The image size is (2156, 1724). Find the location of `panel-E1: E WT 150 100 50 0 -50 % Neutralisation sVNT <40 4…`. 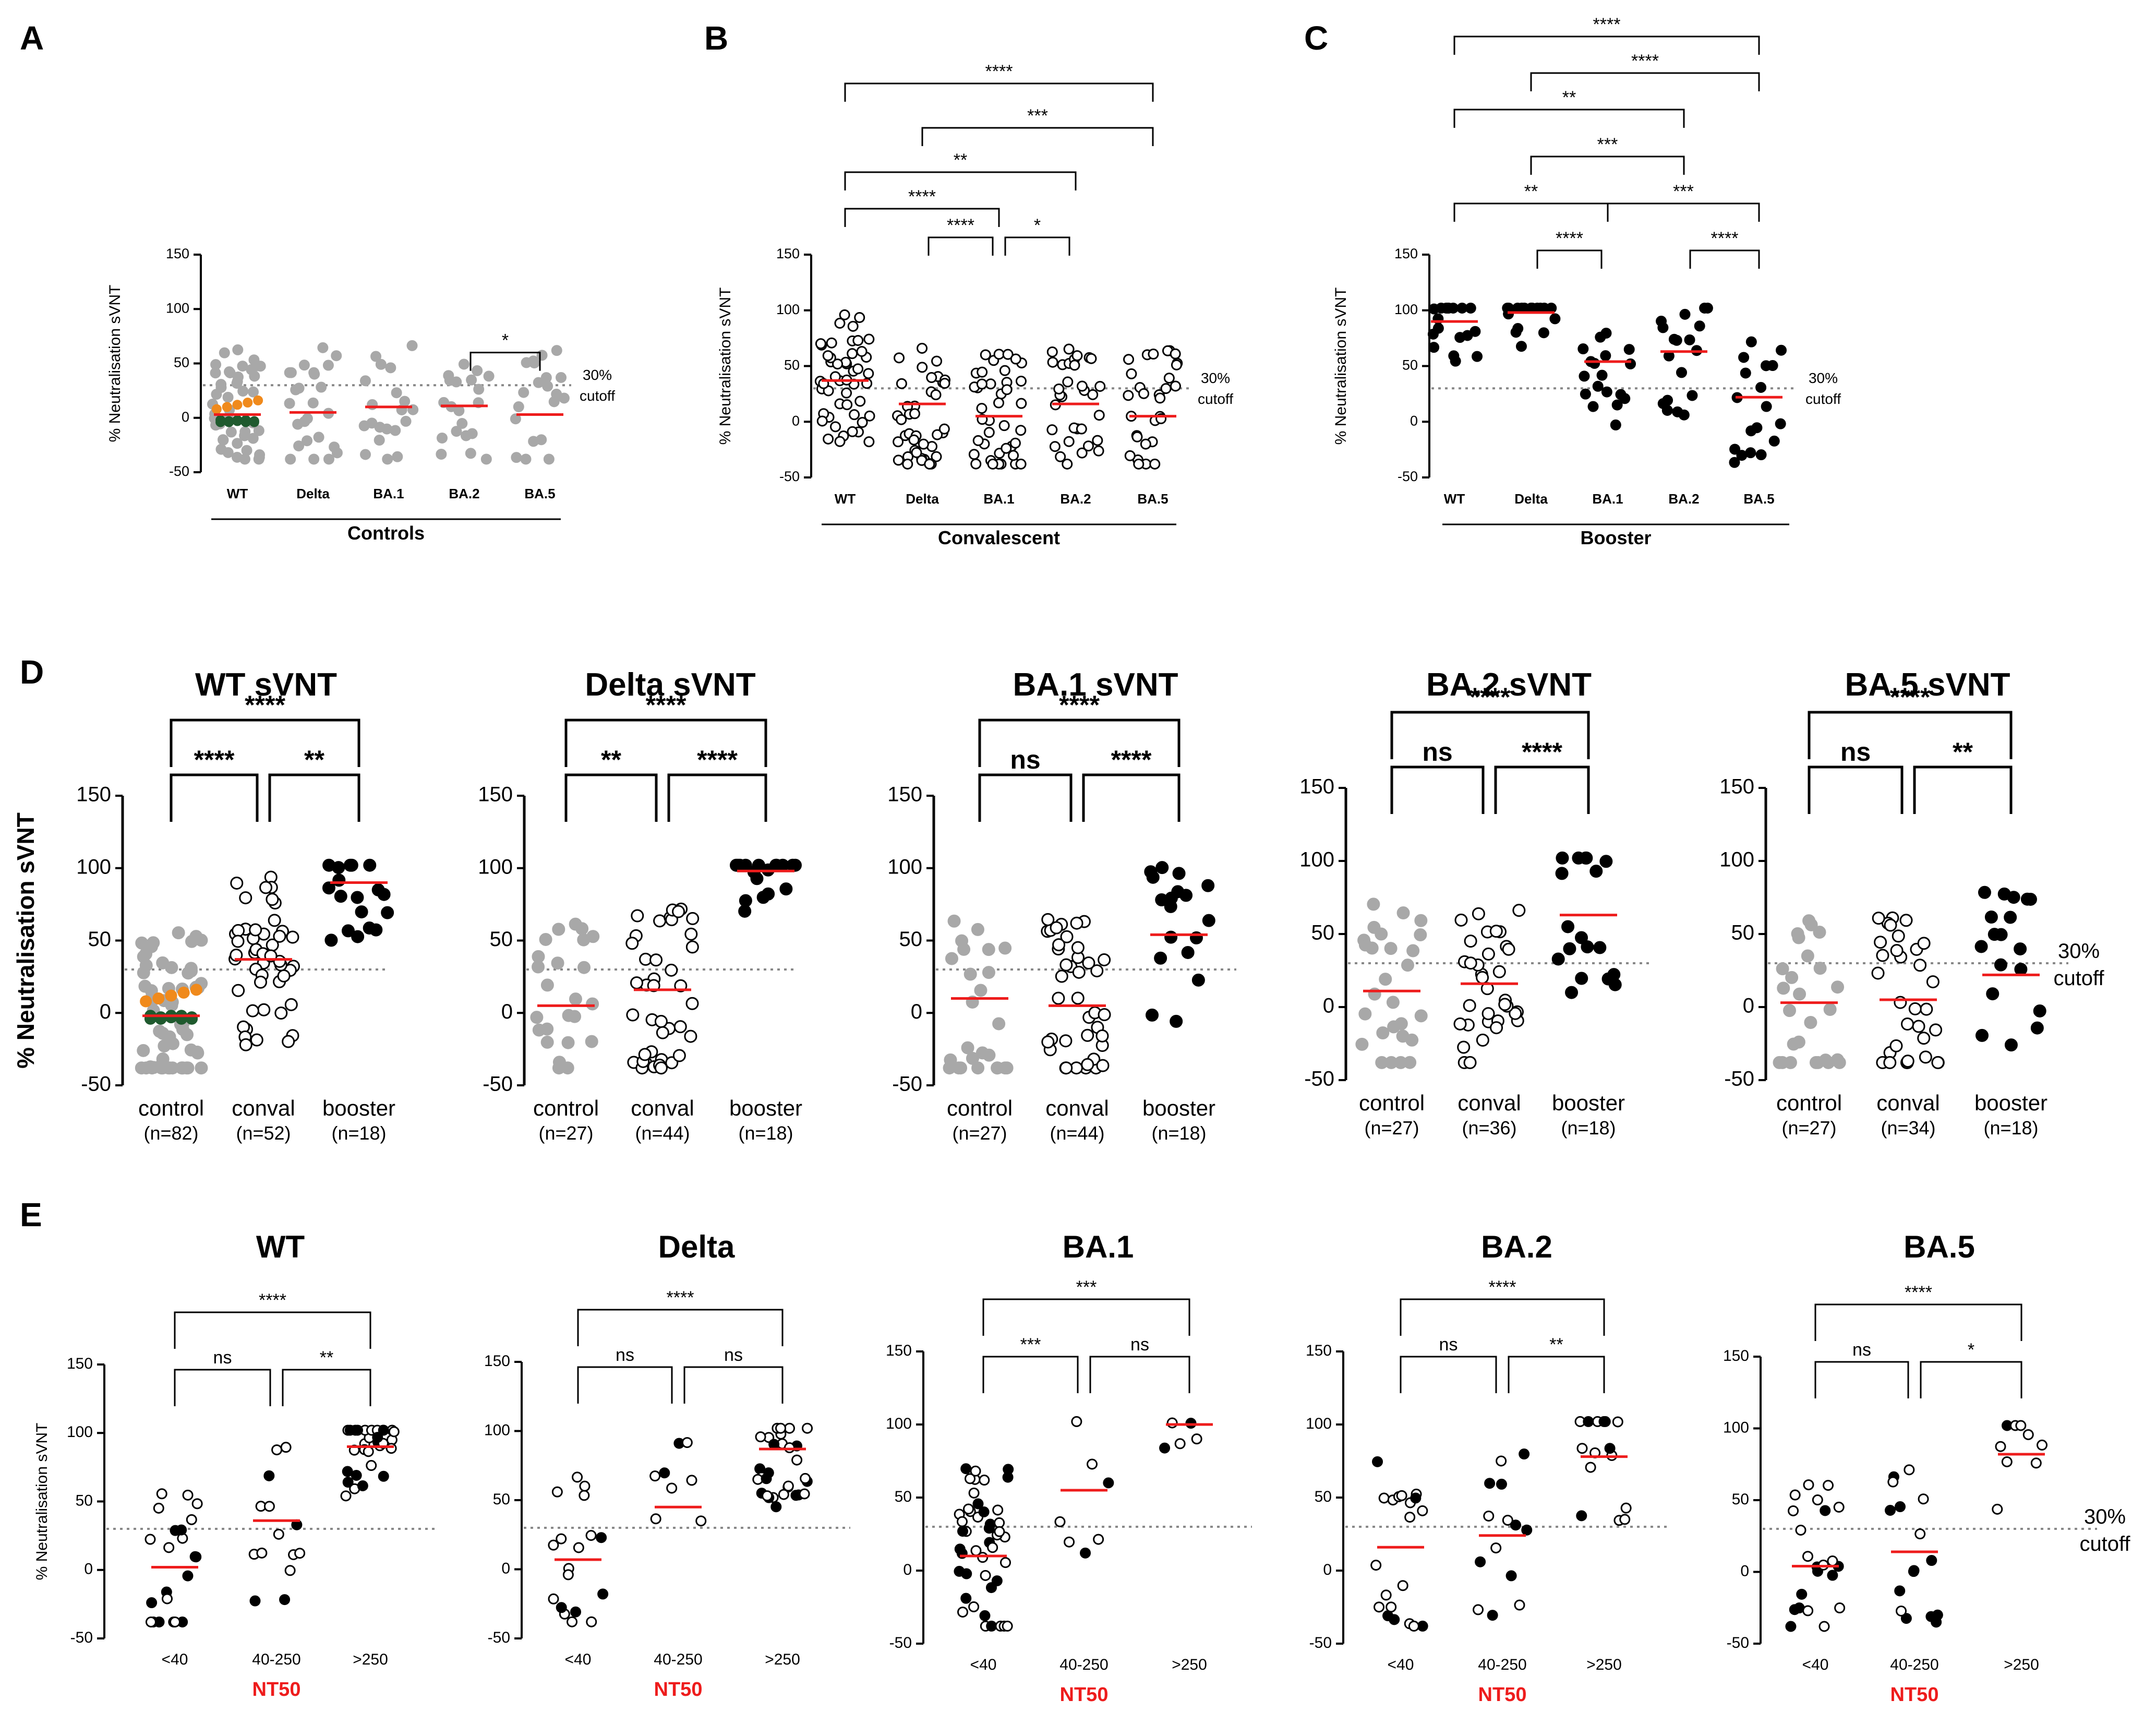

panel-E1: E WT 150 100 50 0 -50 % Neutralisation sVNT <40 4… is located at coordinates (228, 1448).